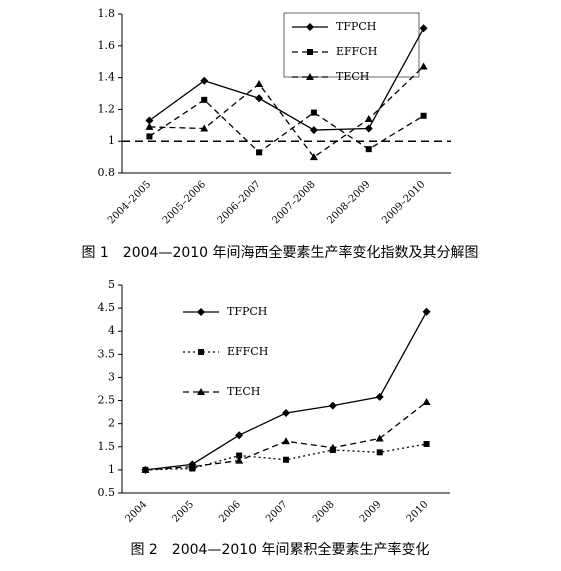 This screenshot has width=561, height=571. Describe the element at coordinates (107, 172) in the screenshot. I see `y-tick-label: 0.8` at that location.